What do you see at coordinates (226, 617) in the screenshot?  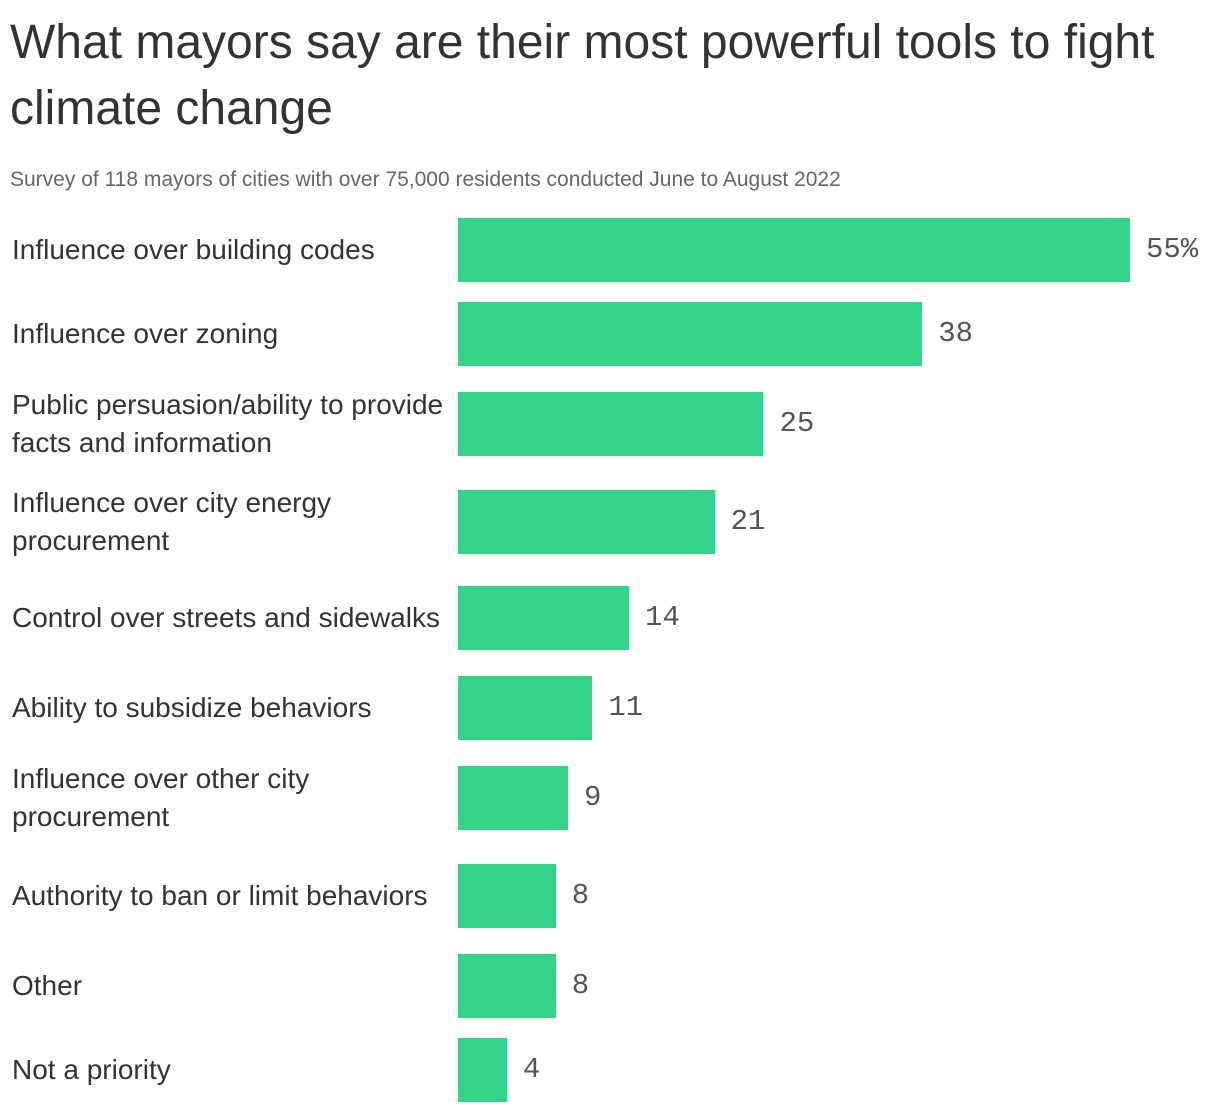 I see `category-label: Control over streets and sidewalks` at bounding box center [226, 617].